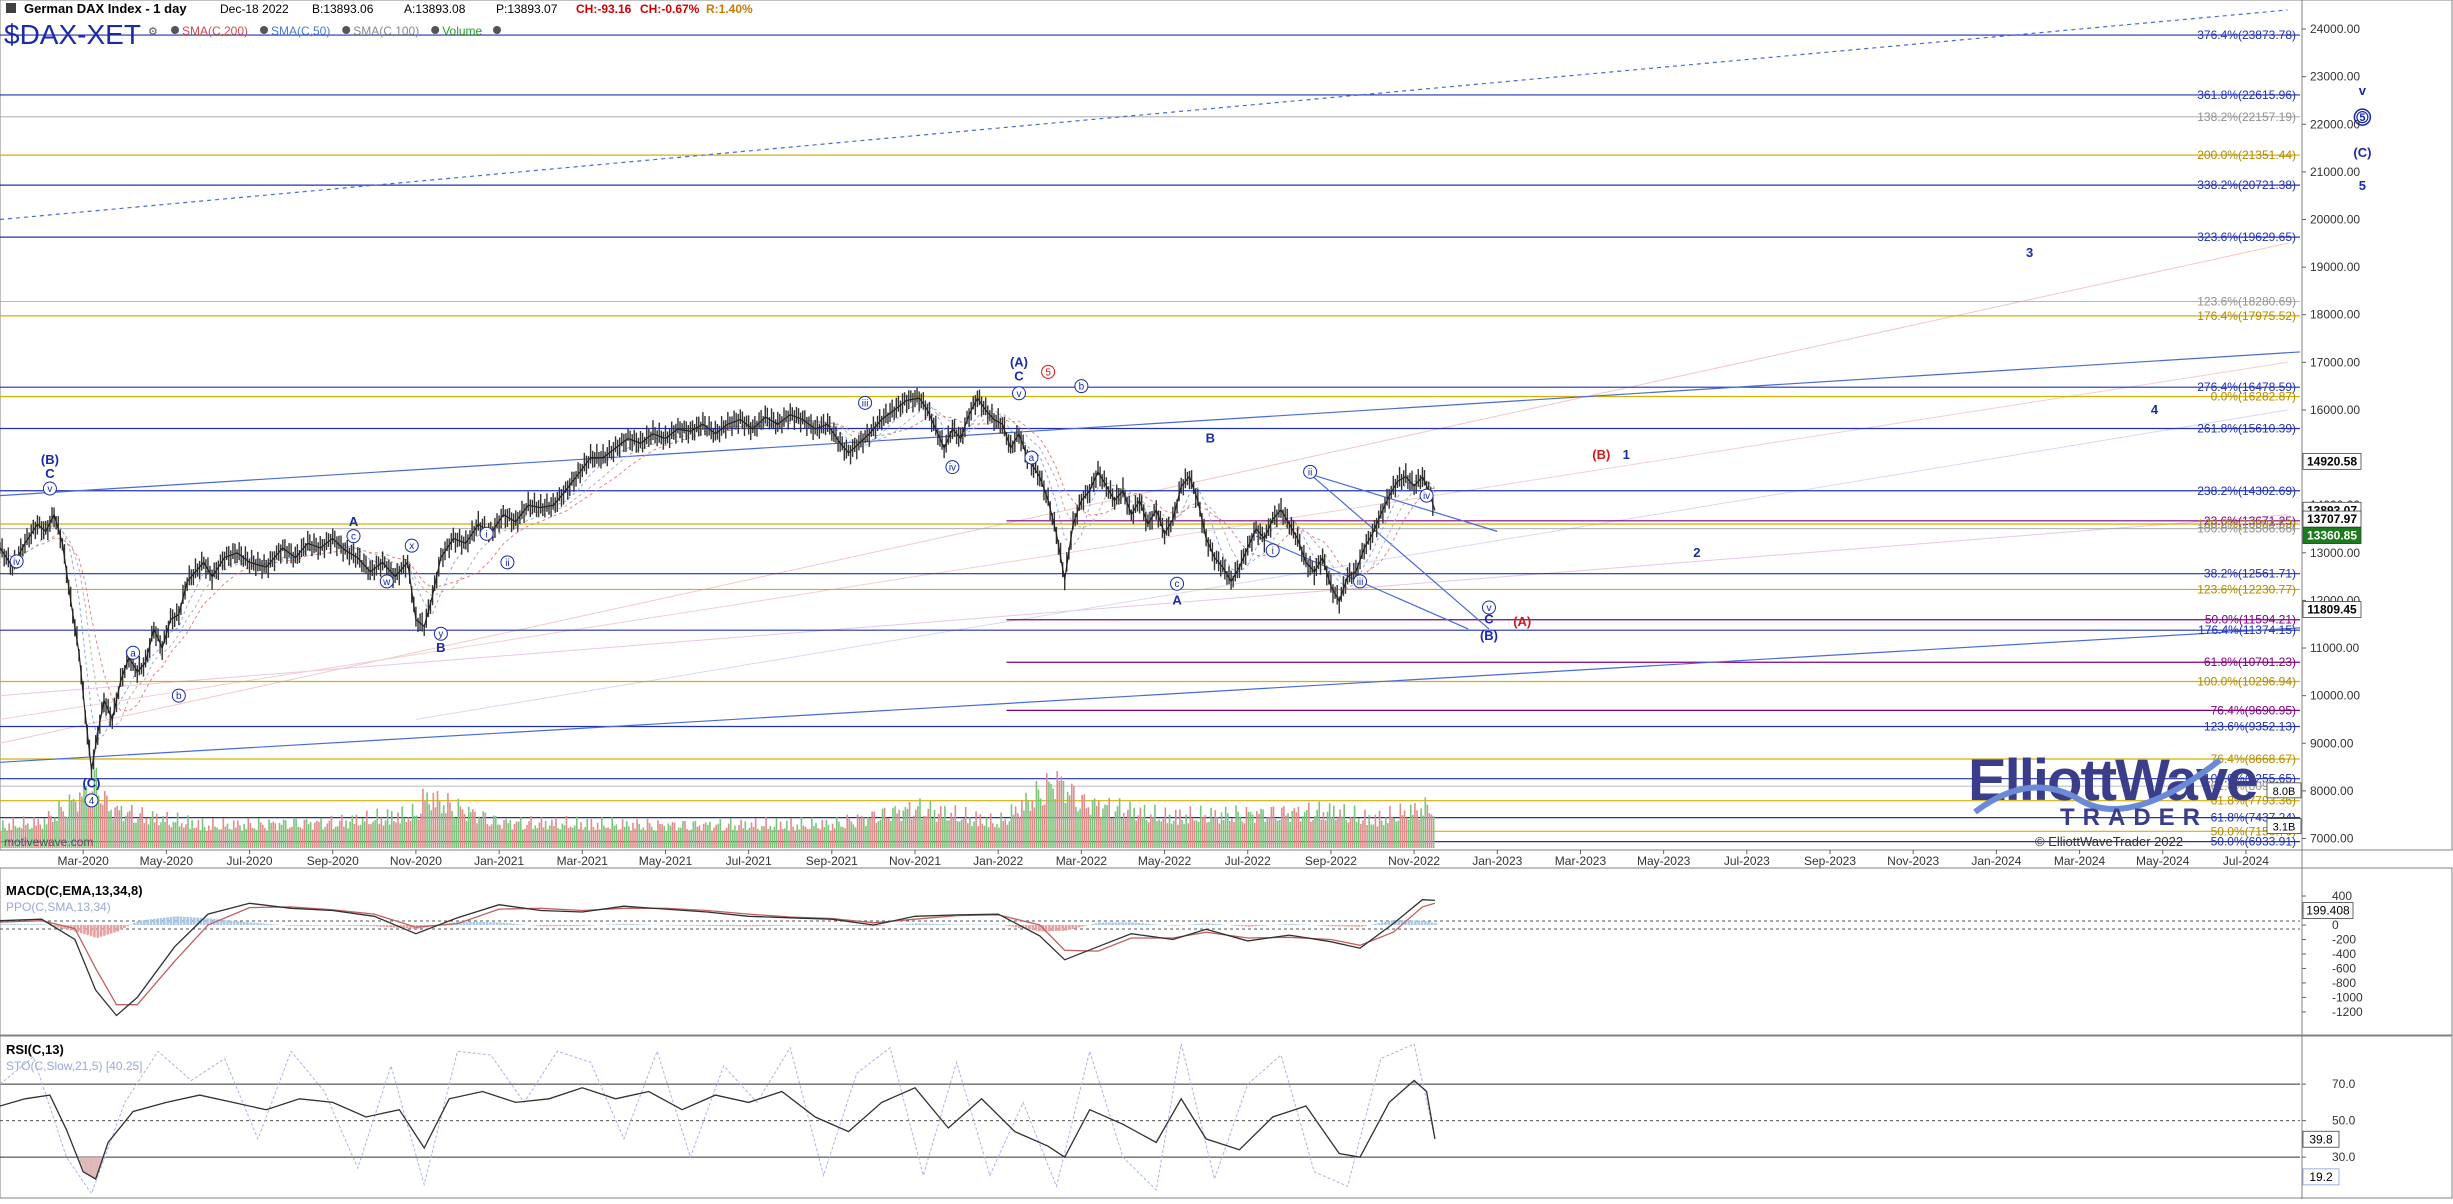 This screenshot has width=2453, height=1204. What do you see at coordinates (343, 9) in the screenshot?
I see `header-bid: B:13893.06` at bounding box center [343, 9].